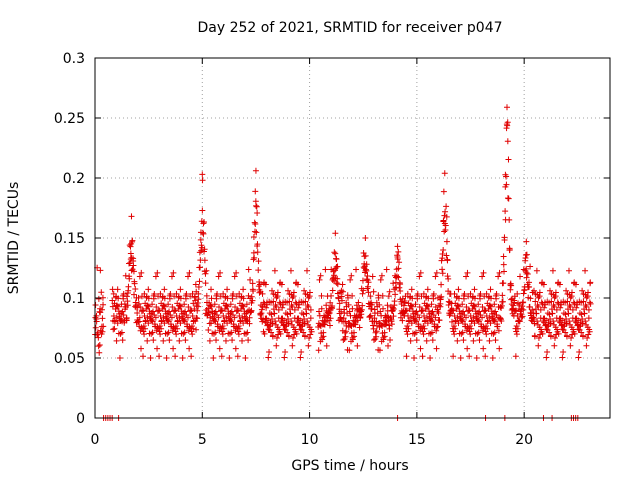  Describe the element at coordinates (69, 359) in the screenshot. I see `y-tick-label: 0.05` at that location.